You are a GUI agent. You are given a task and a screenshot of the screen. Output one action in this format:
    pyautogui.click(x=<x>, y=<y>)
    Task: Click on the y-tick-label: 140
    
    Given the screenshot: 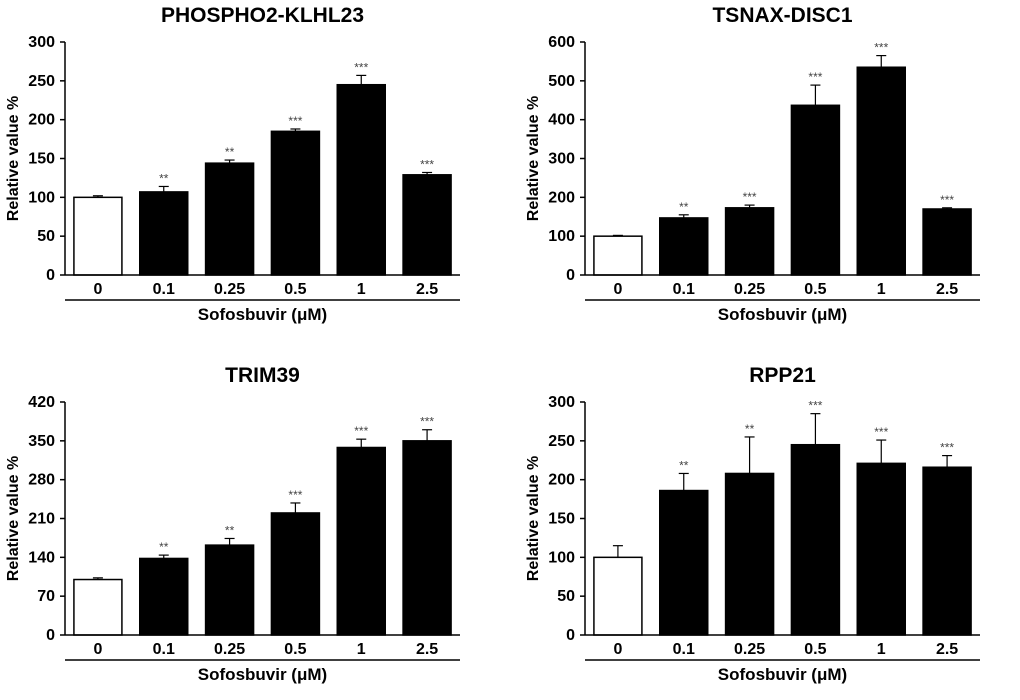 What is the action you would take?
    pyautogui.click(x=41, y=557)
    